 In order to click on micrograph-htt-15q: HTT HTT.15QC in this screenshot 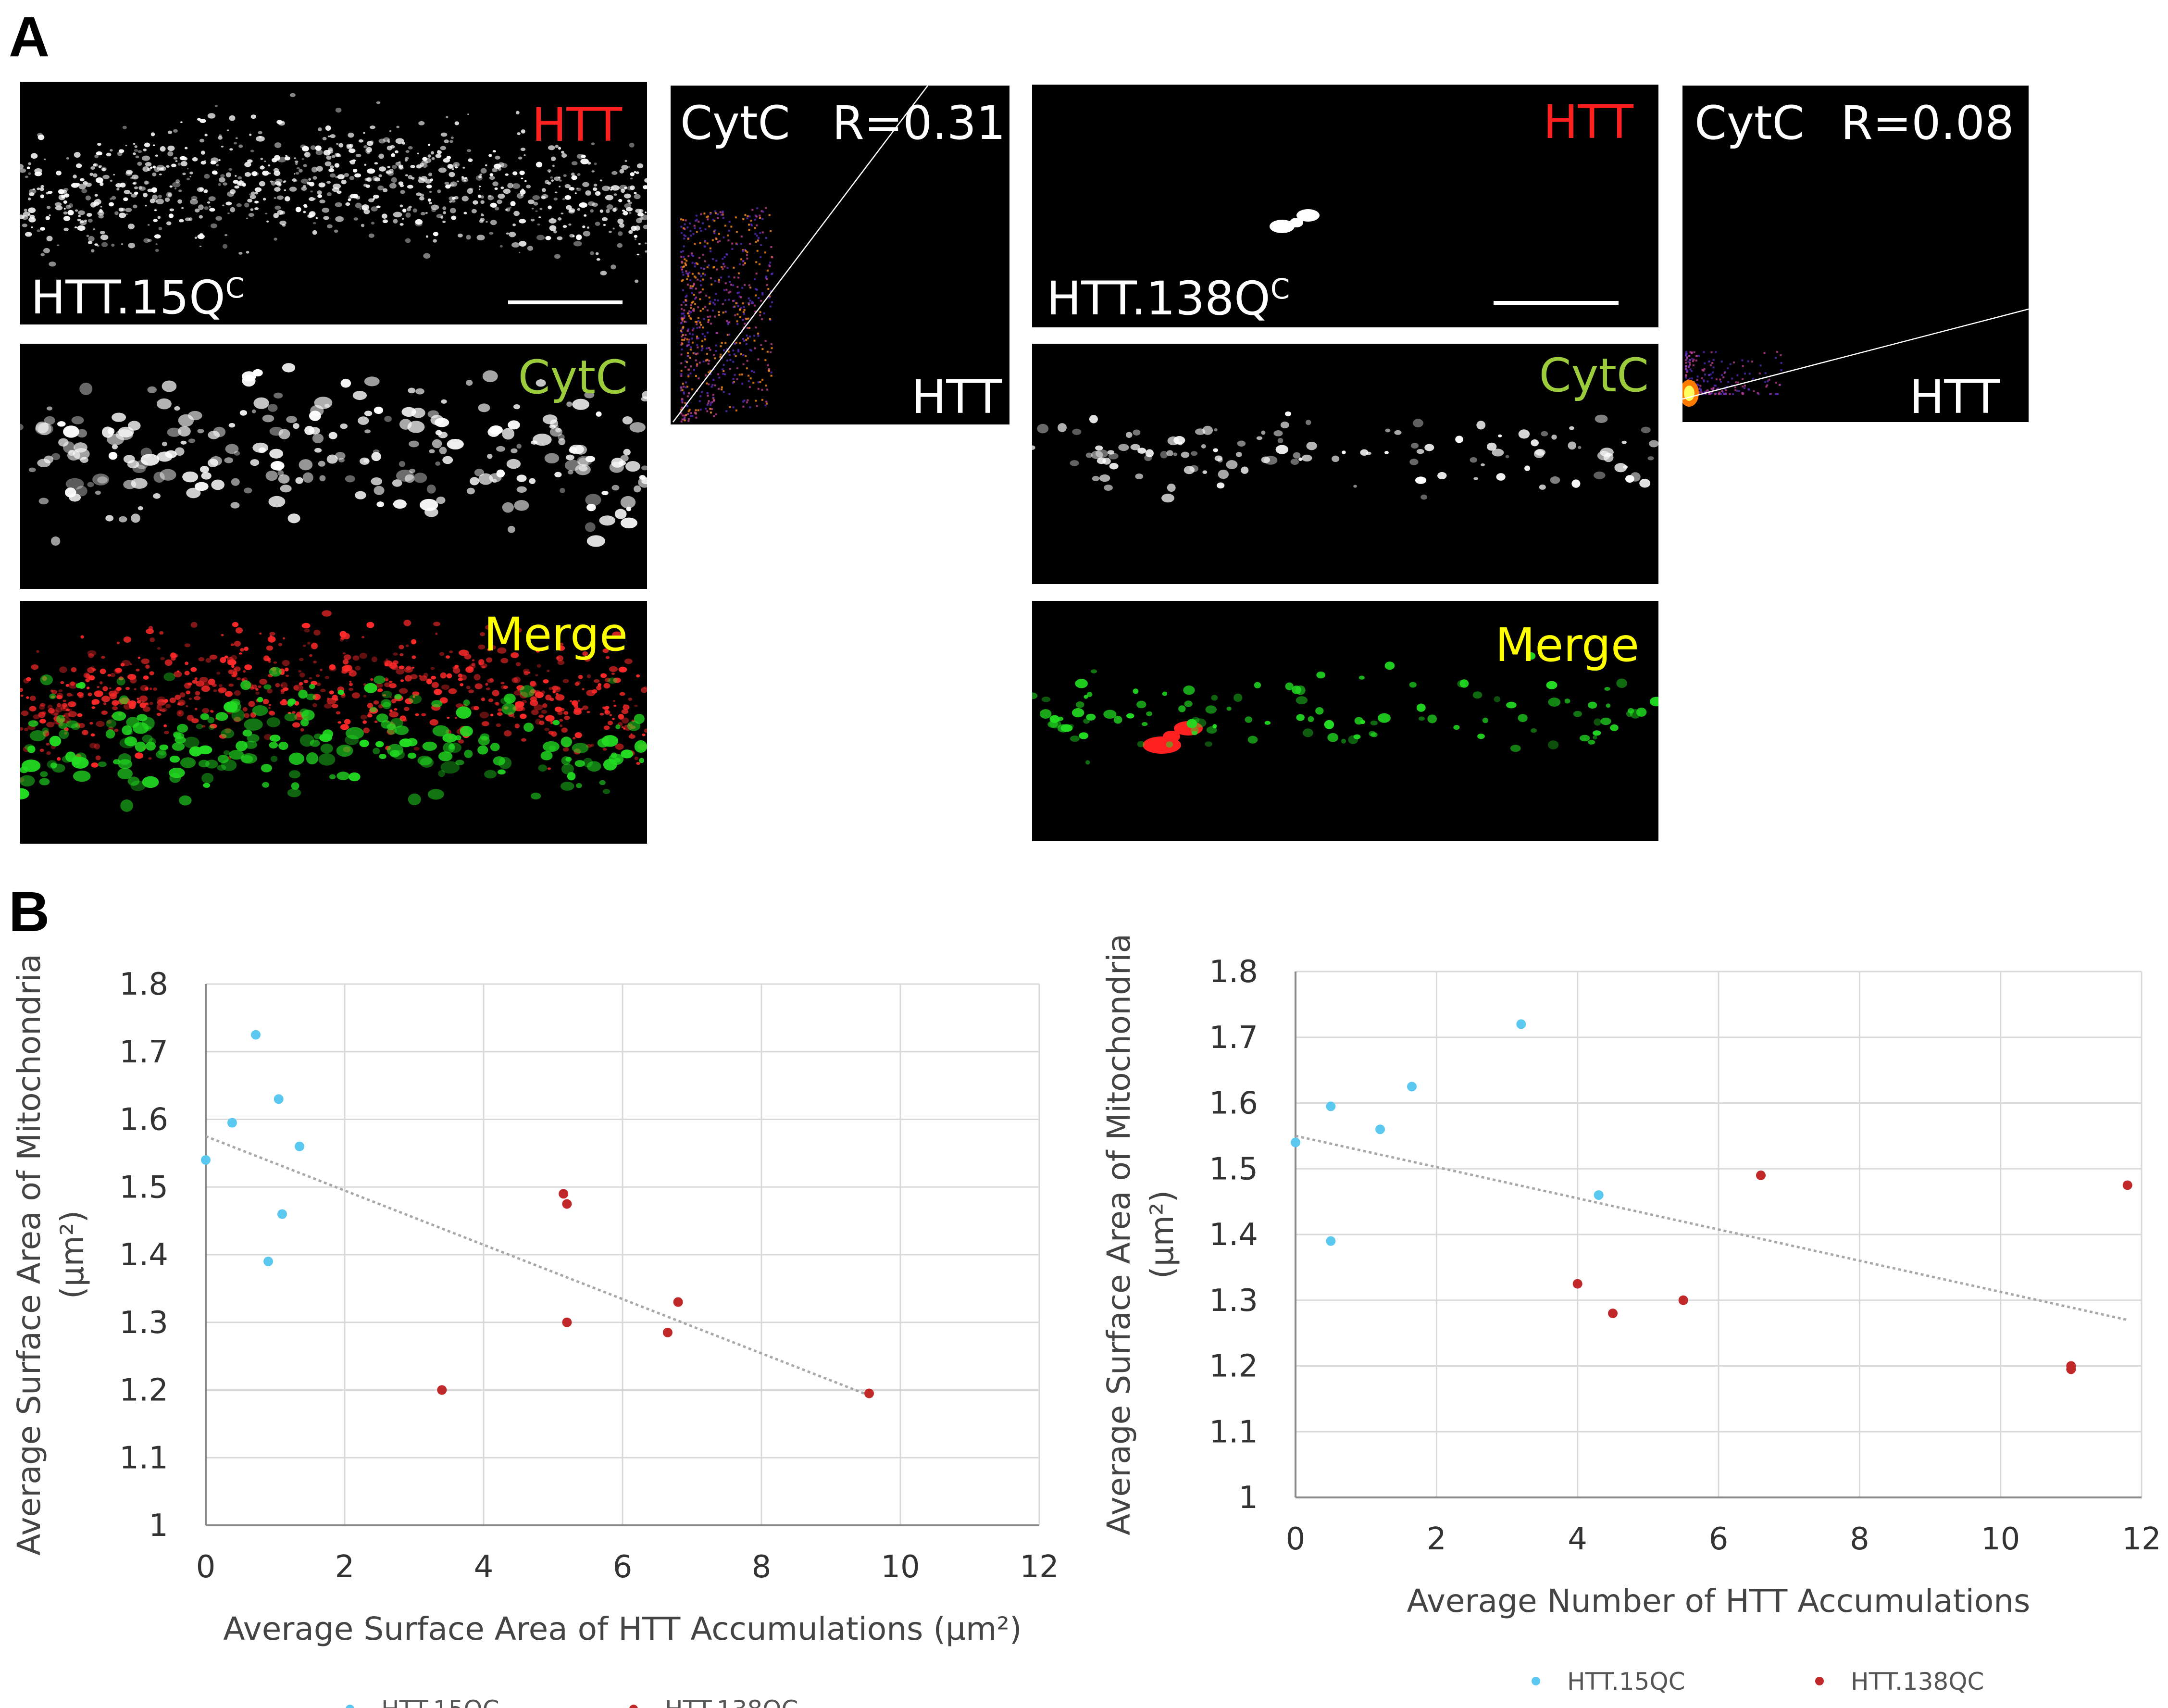, I will do `click(333, 203)`.